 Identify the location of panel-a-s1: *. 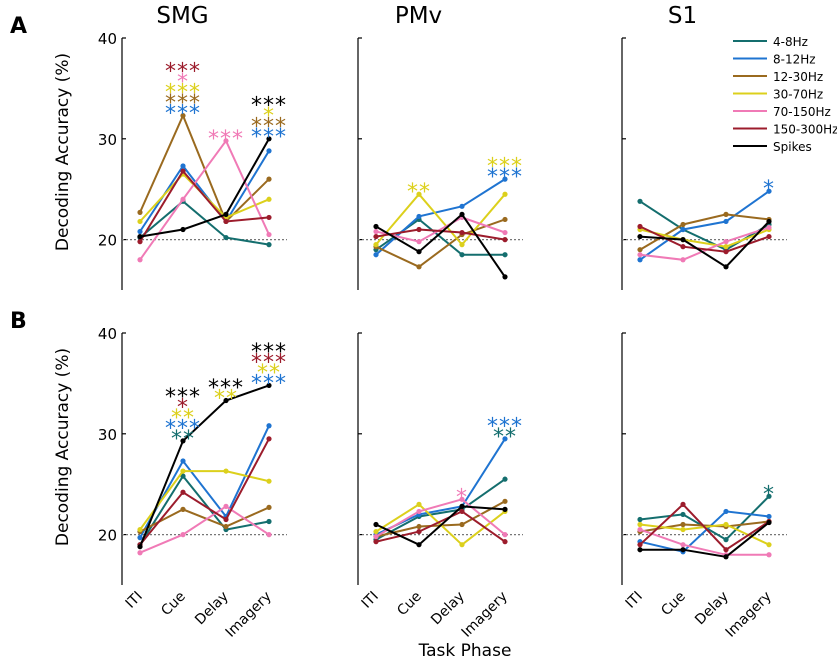
(704, 163).